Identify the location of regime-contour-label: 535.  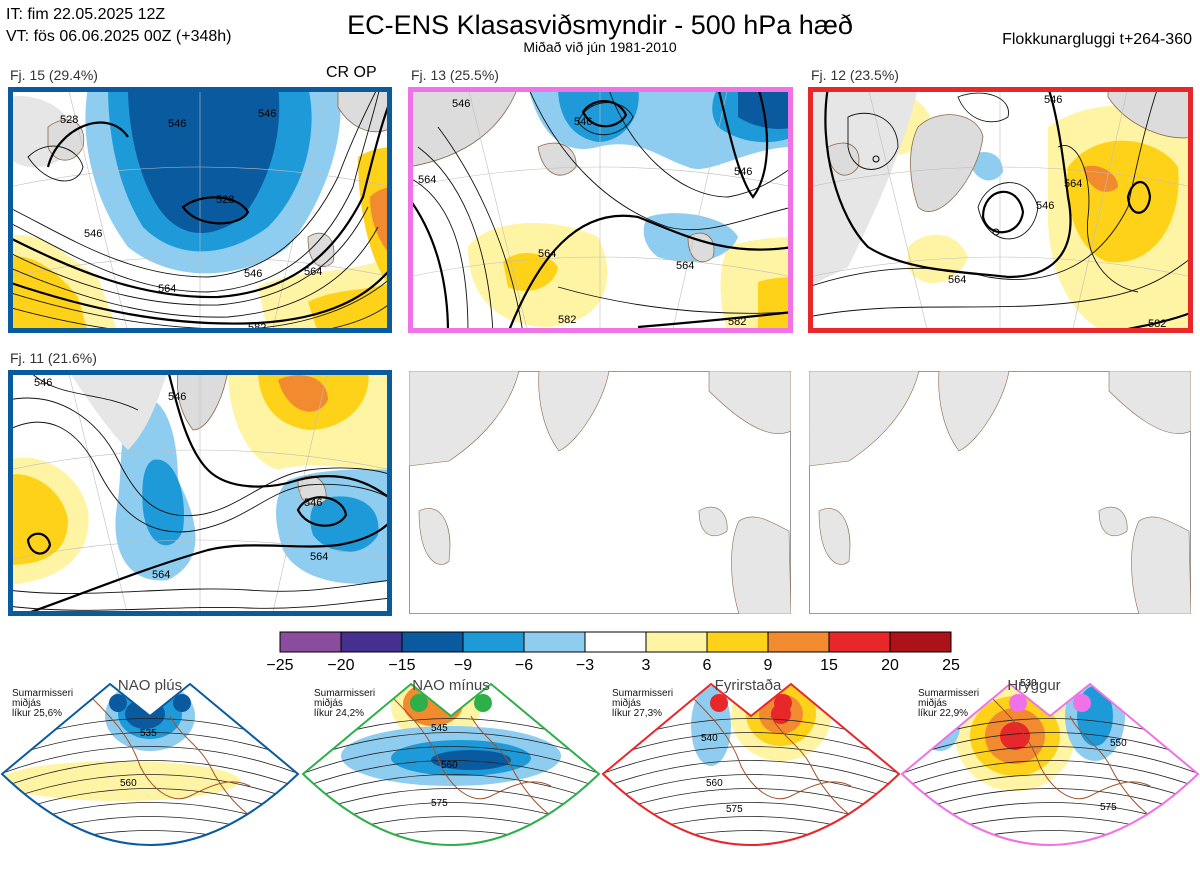
(148, 733).